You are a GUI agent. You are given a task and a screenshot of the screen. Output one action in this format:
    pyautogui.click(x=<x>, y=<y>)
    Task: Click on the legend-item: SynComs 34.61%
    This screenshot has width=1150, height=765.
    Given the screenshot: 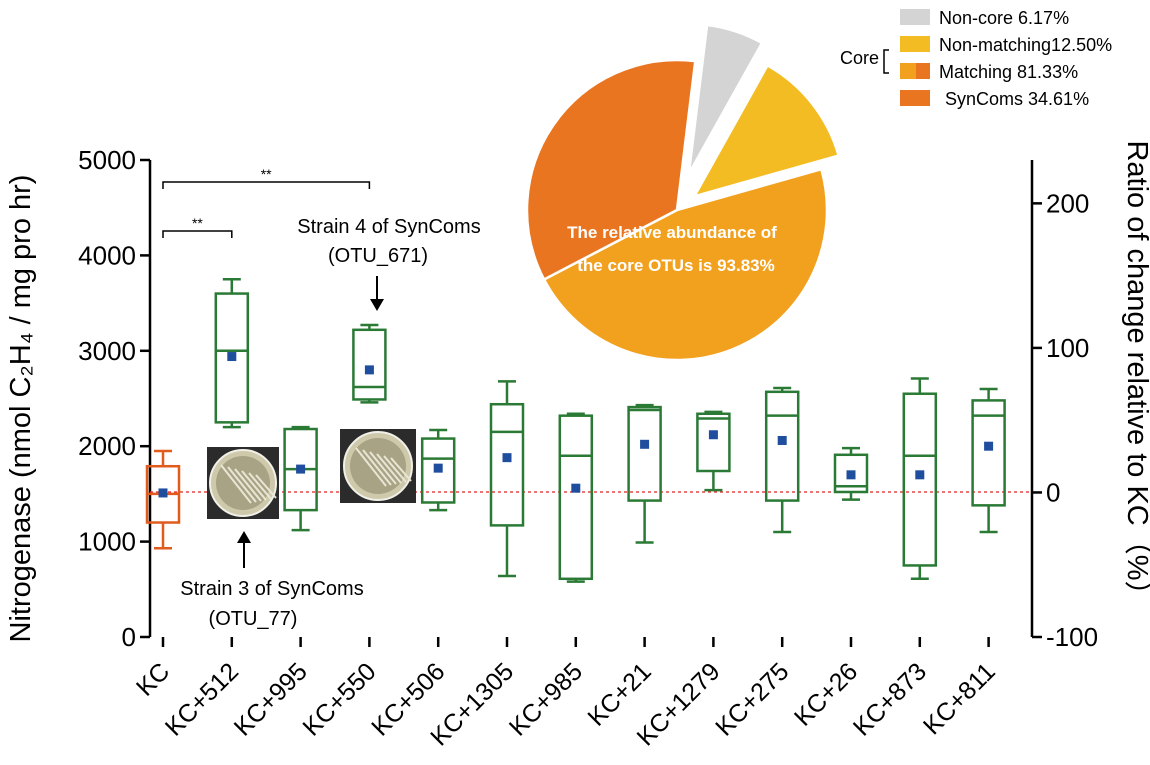 What is the action you would take?
    pyautogui.click(x=994, y=99)
    